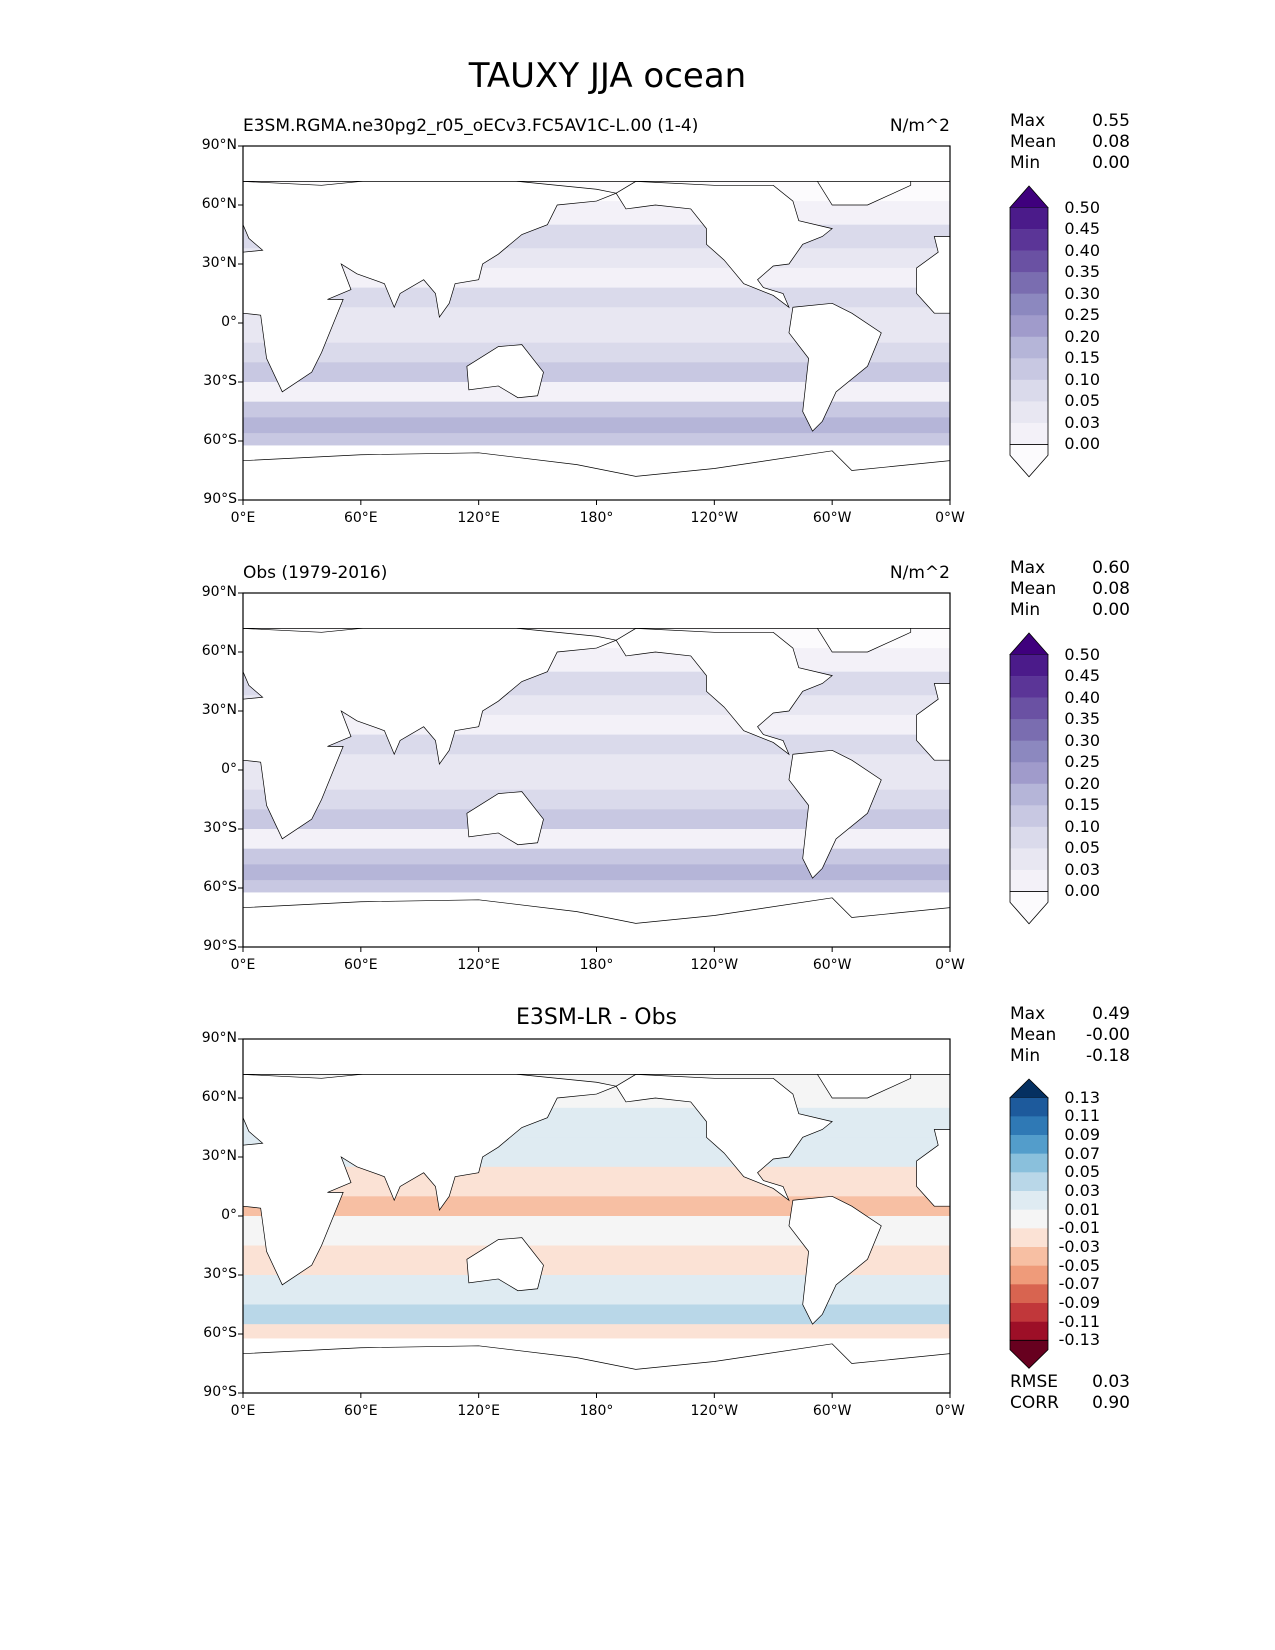  What do you see at coordinates (607, 76) in the screenshot?
I see `figure-title: TAUXY JJA ocean` at bounding box center [607, 76].